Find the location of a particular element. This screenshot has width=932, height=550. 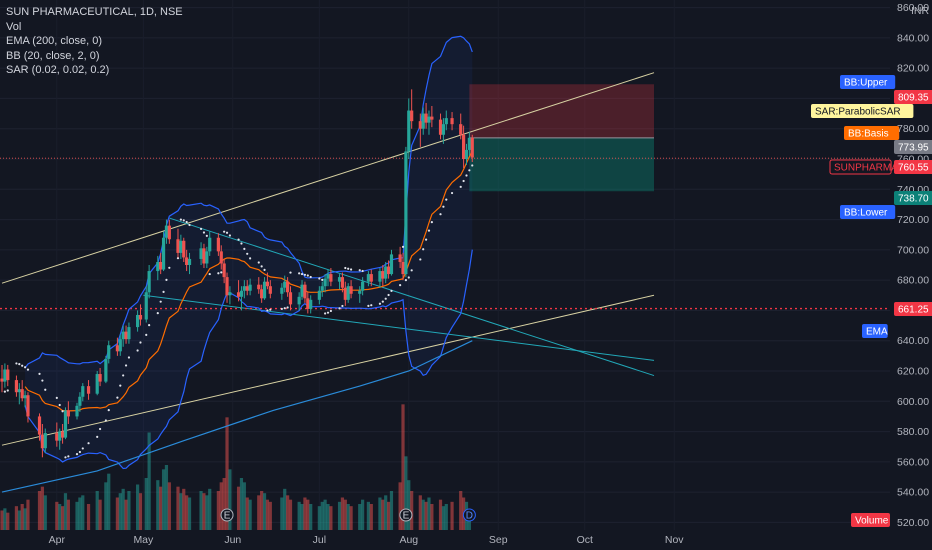

y-tick-label: 720.00 is located at coordinates (913, 220).